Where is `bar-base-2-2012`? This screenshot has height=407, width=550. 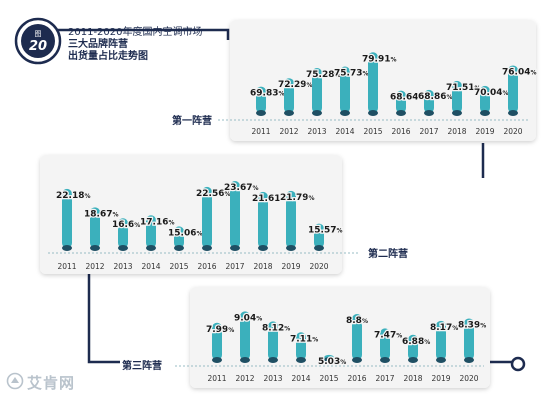
bar-base-2-2012 is located at coordinates (95, 248).